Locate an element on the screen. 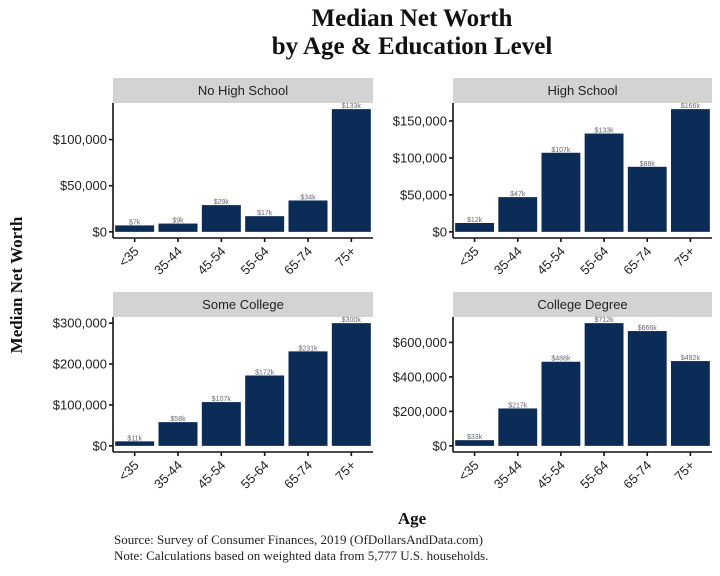 Image resolution: width=720 pixels, height=576 pixels. facet-label: High School is located at coordinates (582, 90).